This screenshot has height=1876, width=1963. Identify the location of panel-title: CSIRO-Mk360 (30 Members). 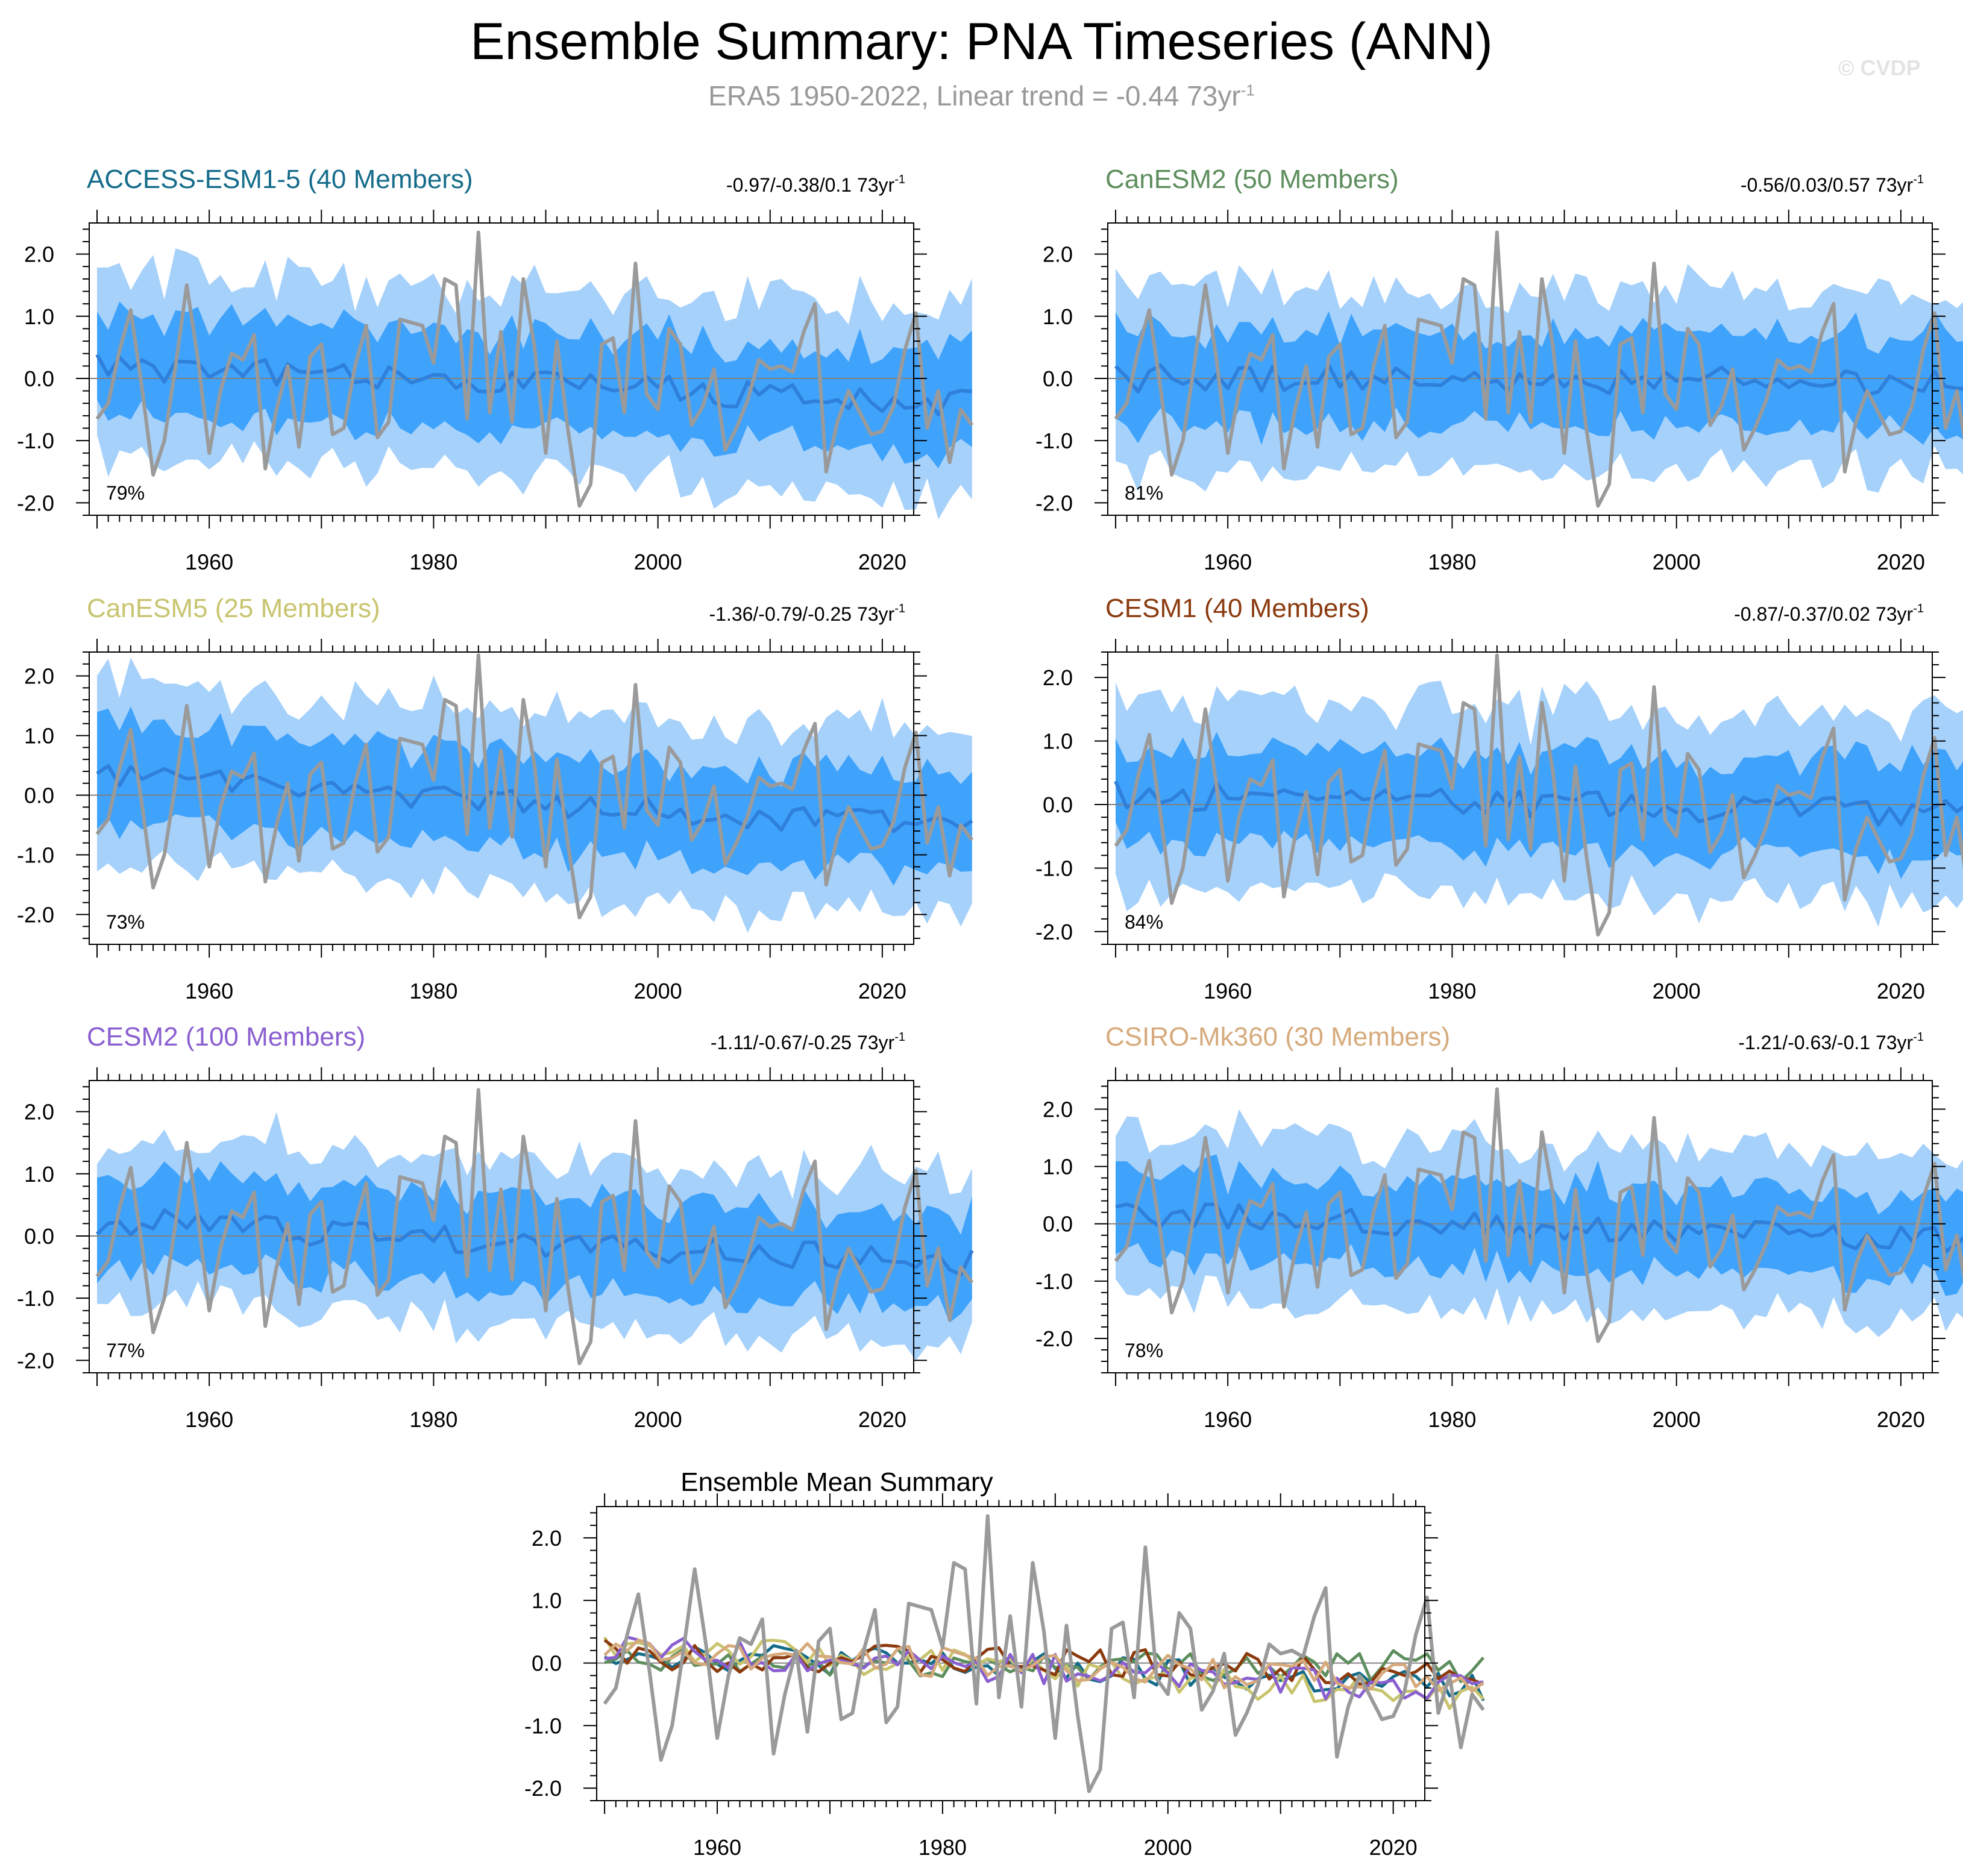
(1277, 1037).